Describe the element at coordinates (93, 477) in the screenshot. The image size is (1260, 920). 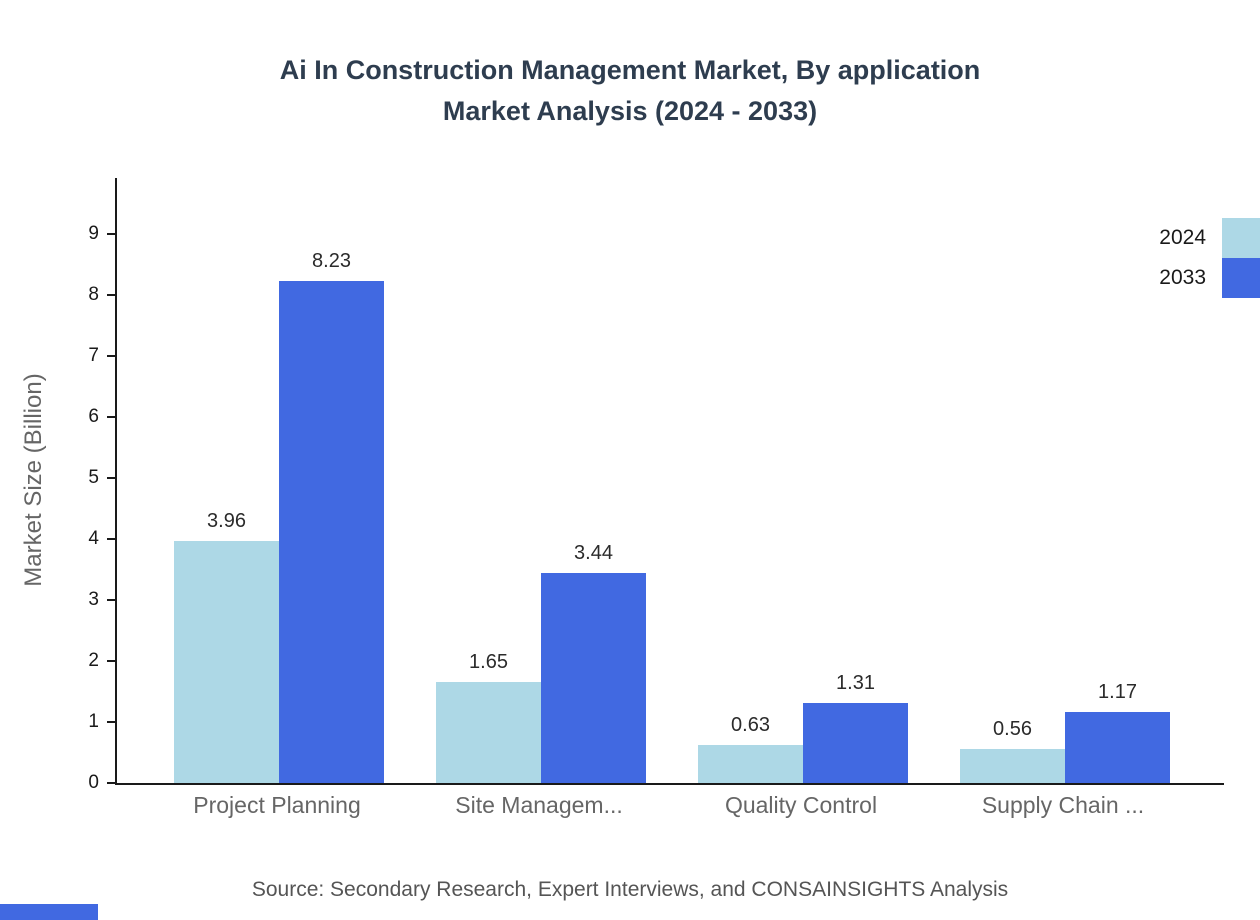
I see `y-tick-label-5: 5` at that location.